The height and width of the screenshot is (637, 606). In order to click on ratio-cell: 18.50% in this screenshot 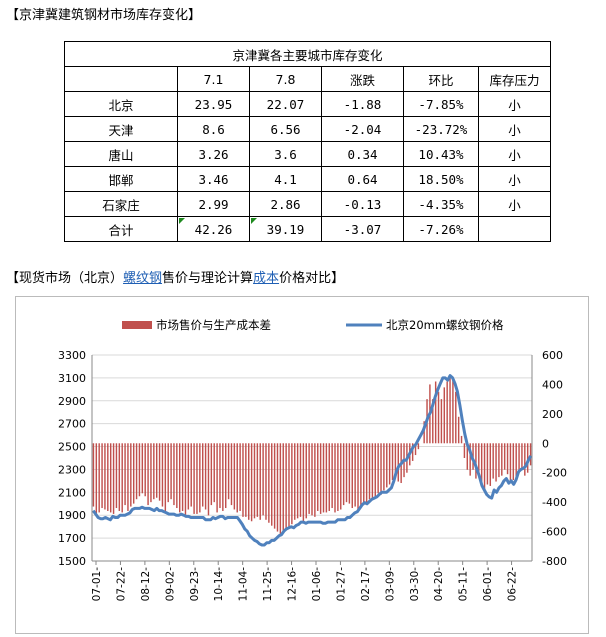, I will do `click(441, 179)`.